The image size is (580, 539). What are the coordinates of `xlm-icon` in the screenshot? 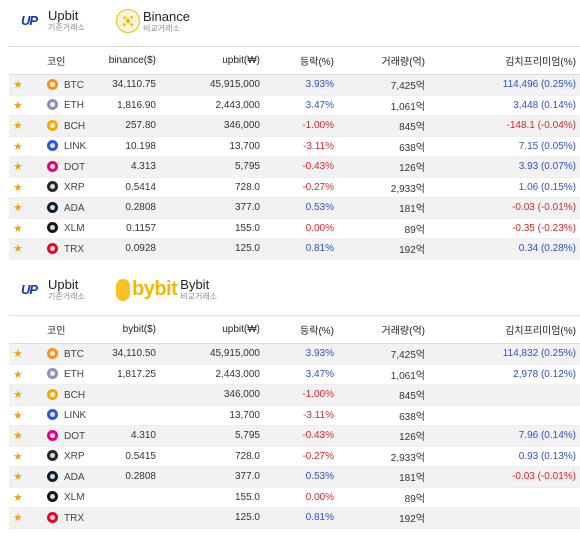 It's located at (52, 497).